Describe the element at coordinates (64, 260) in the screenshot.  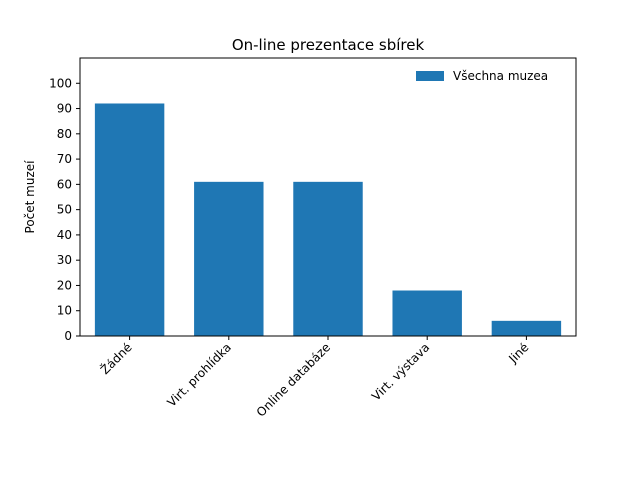
I see `y-tick-label: 30` at that location.